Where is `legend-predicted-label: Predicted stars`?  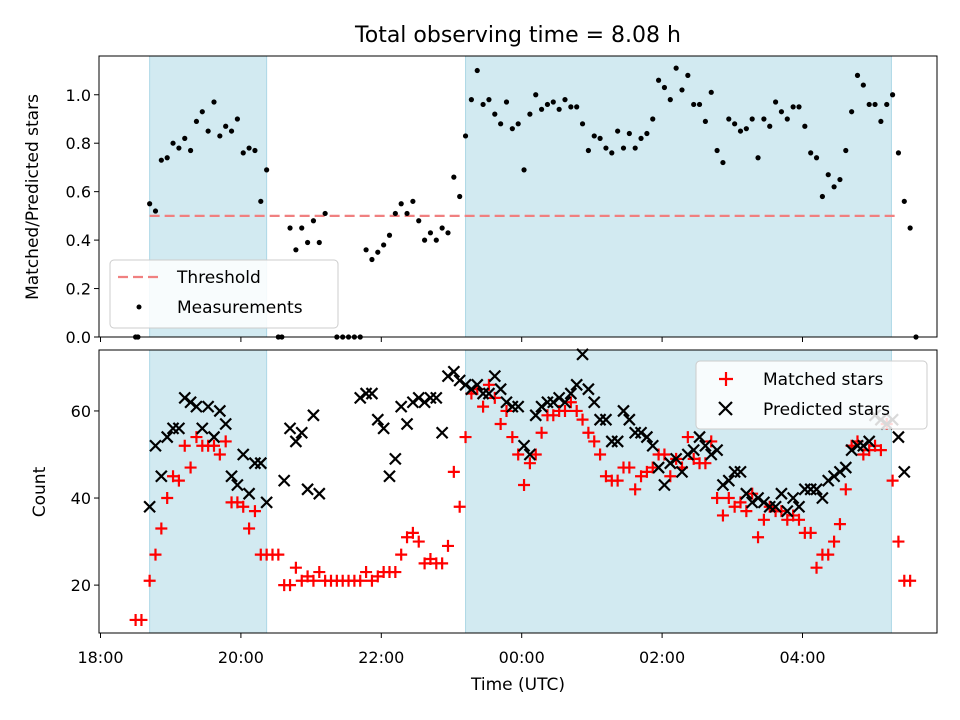
legend-predicted-label: Predicted stars is located at coordinates (826, 410).